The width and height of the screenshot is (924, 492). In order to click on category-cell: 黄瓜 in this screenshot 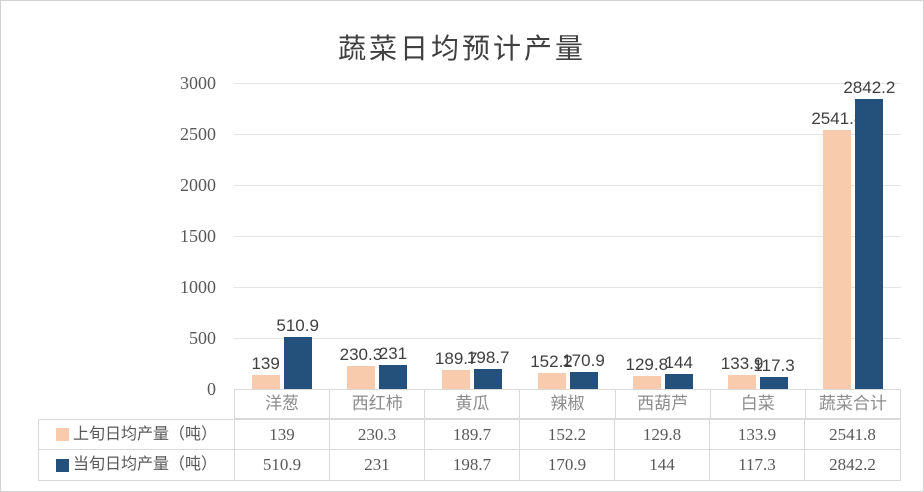, I will do `click(473, 404)`.